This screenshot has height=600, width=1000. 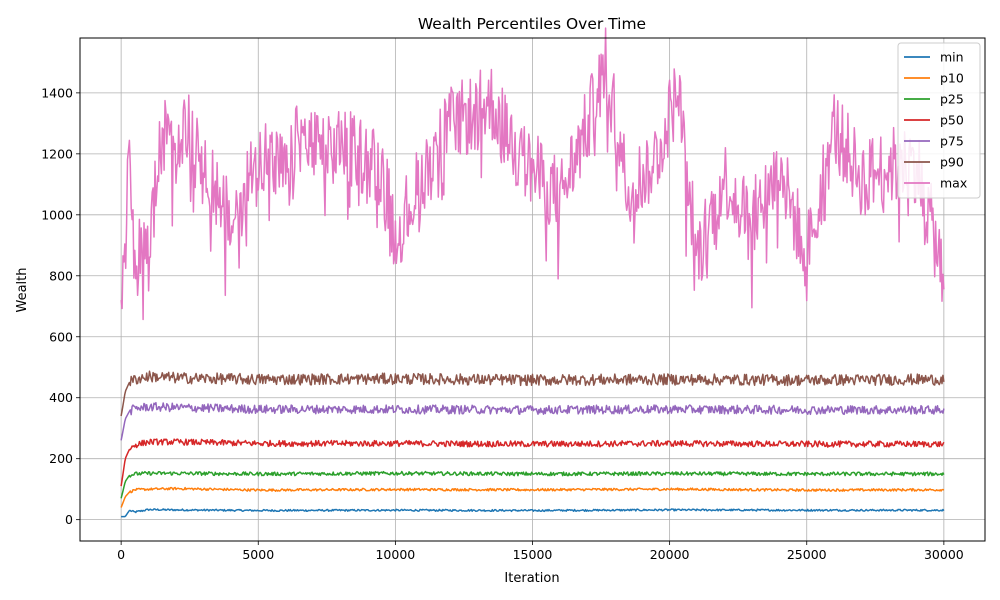 What do you see at coordinates (532, 462) in the screenshot?
I see `series-line-p50` at bounding box center [532, 462].